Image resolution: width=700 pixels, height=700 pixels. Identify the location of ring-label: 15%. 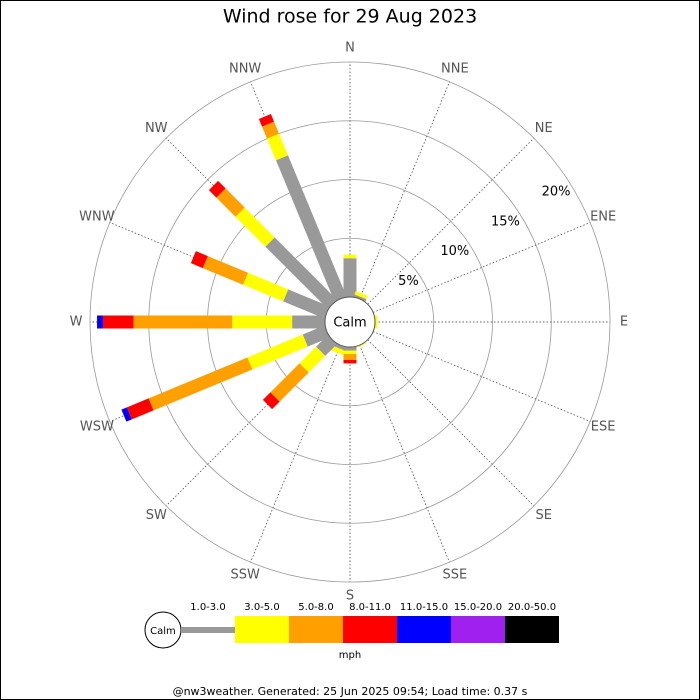
(505, 221).